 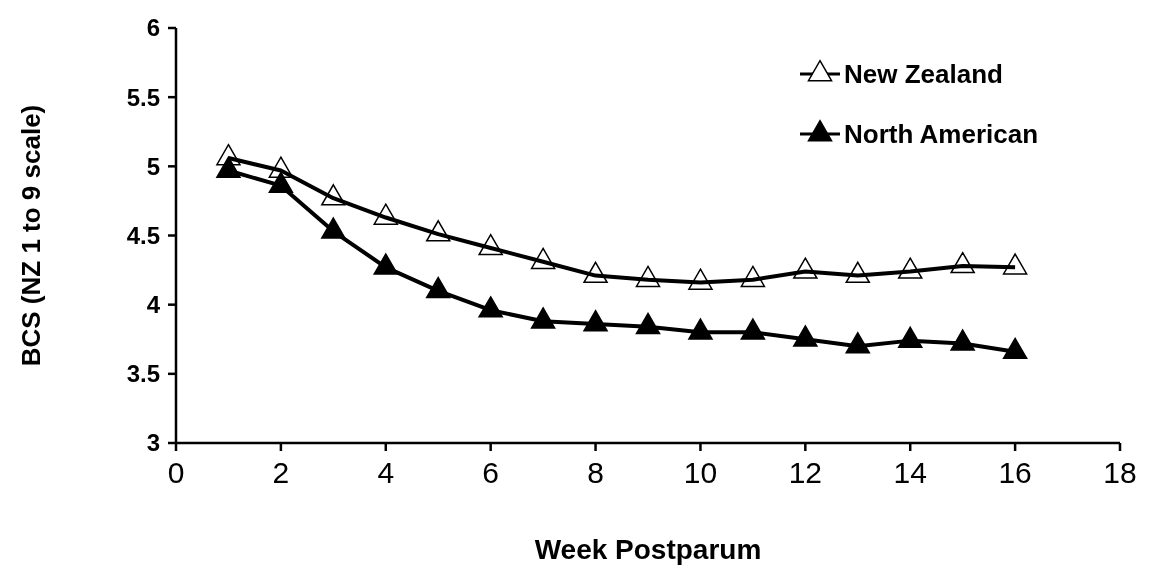 What do you see at coordinates (153, 28) in the screenshot?
I see `y-tick-label: 6` at bounding box center [153, 28].